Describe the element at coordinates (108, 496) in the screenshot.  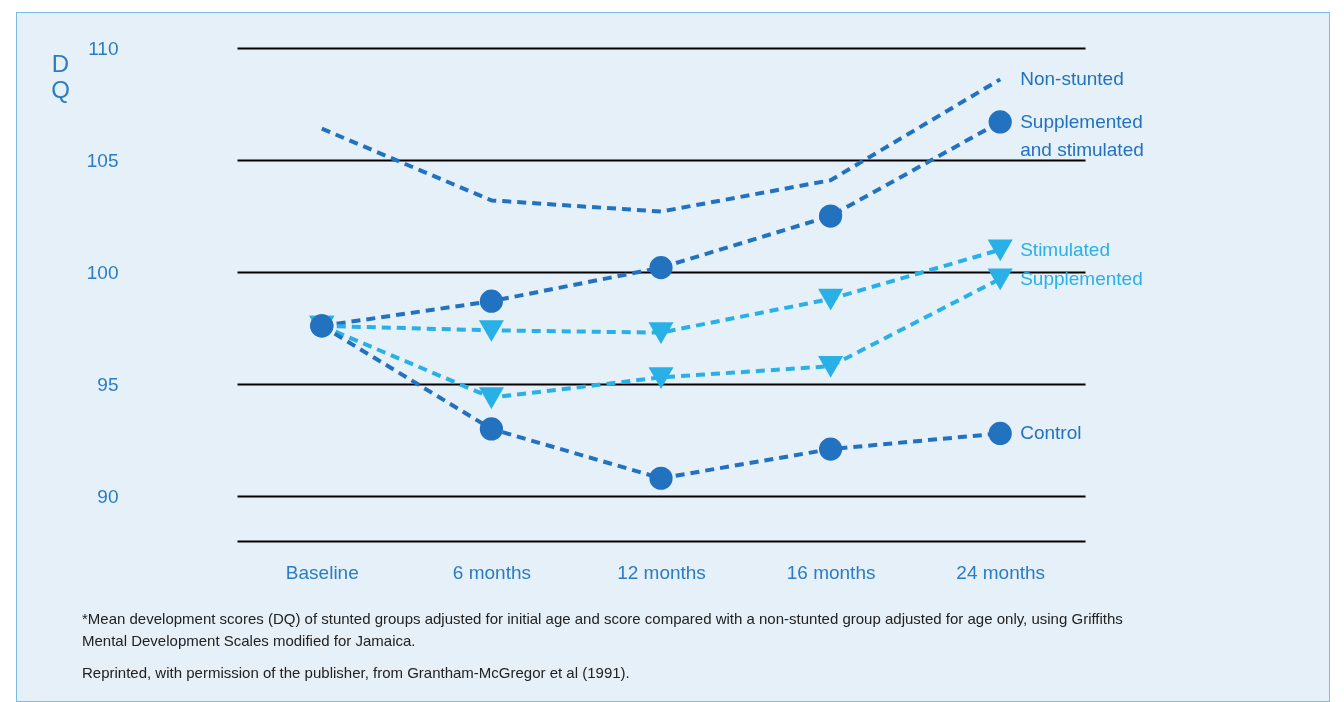
I see `y-tick-label: 90` at that location.